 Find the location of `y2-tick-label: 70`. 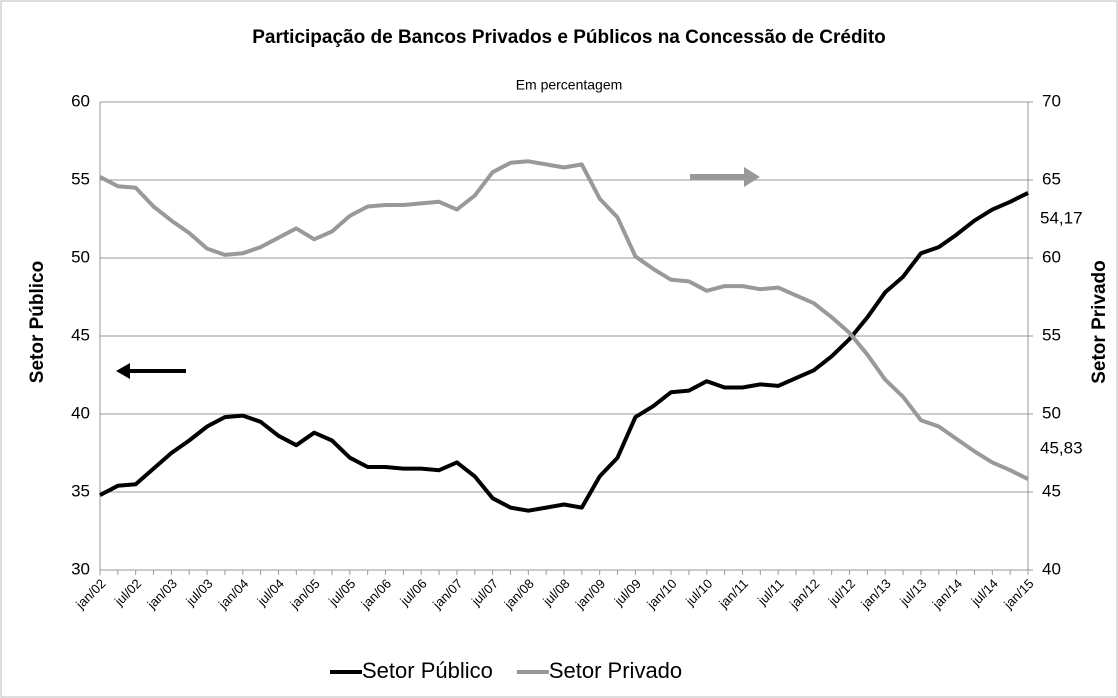

y2-tick-label: 70 is located at coordinates (1051, 100).